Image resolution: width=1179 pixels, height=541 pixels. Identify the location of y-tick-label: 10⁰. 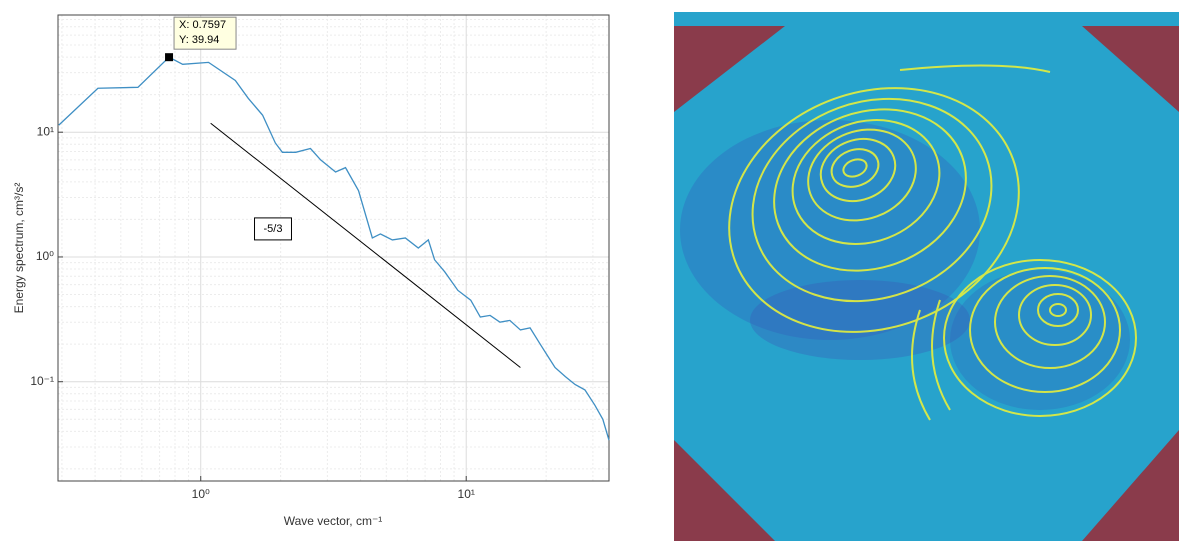
(45, 256).